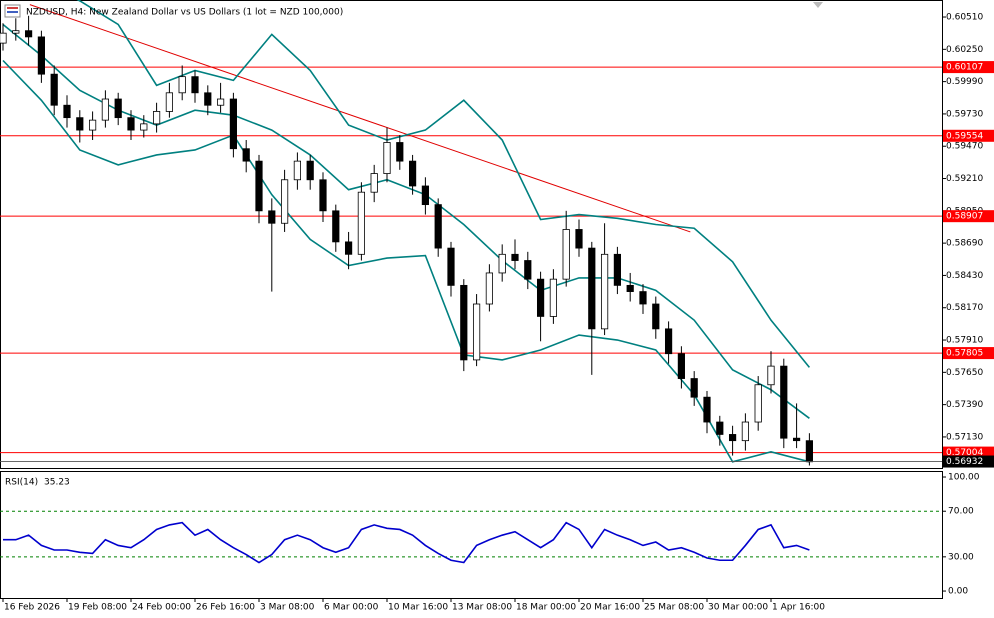  What do you see at coordinates (964, 114) in the screenshot?
I see `y-tick-label: 0.59730` at bounding box center [964, 114].